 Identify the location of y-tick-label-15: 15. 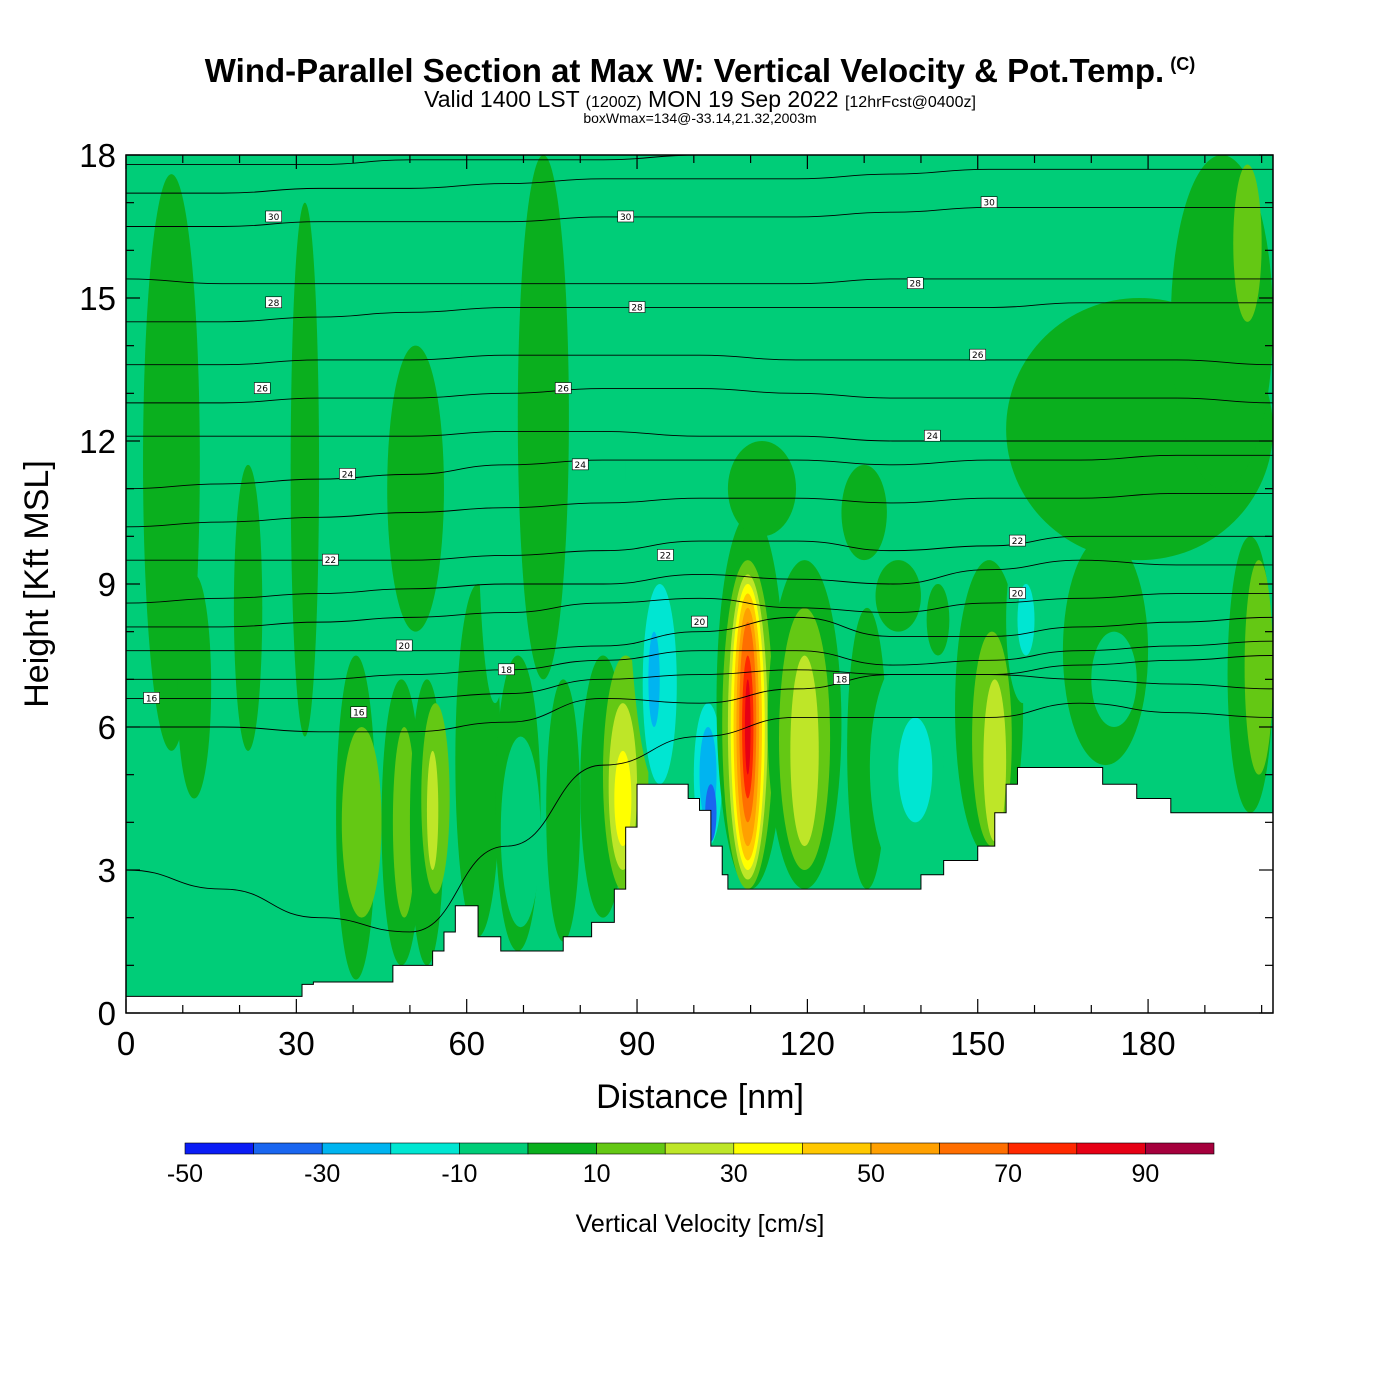
(97, 298).